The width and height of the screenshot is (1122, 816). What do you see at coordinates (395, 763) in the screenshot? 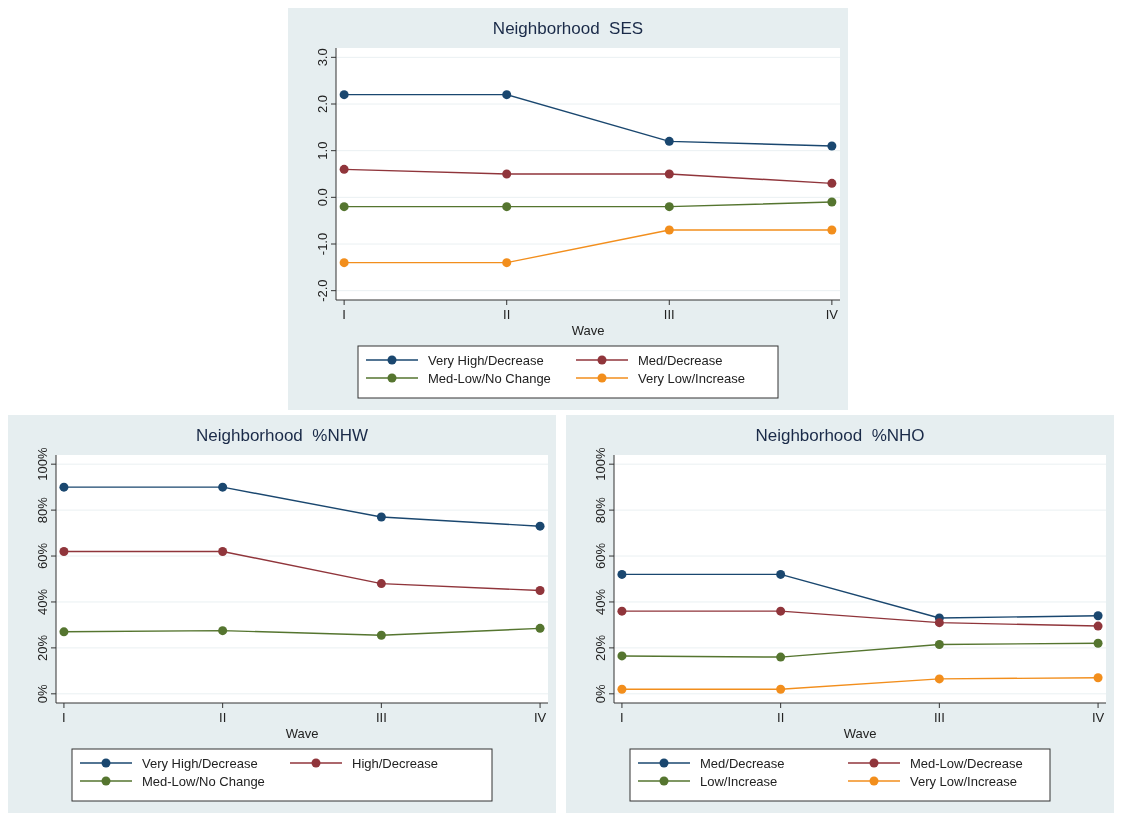
I see `legend-label: High/Decrease` at bounding box center [395, 763].